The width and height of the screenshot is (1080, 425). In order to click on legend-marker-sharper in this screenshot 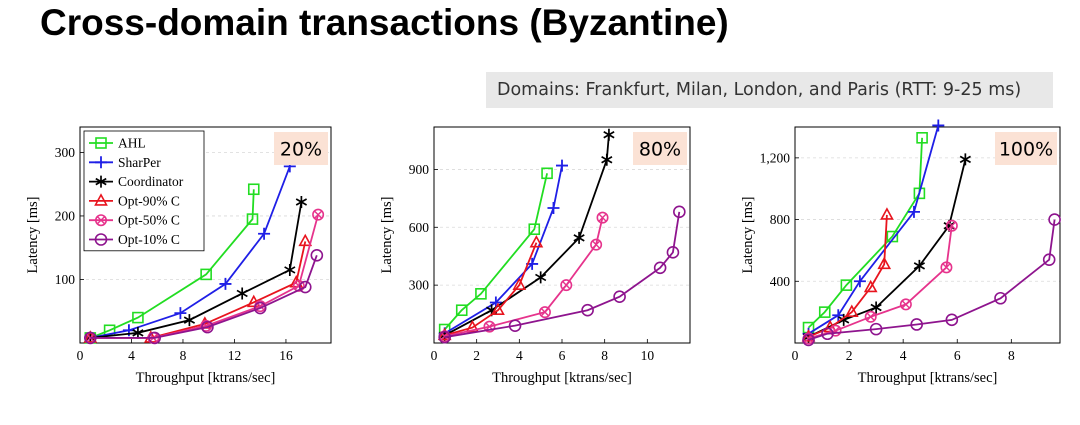, I will do `click(101, 162)`.